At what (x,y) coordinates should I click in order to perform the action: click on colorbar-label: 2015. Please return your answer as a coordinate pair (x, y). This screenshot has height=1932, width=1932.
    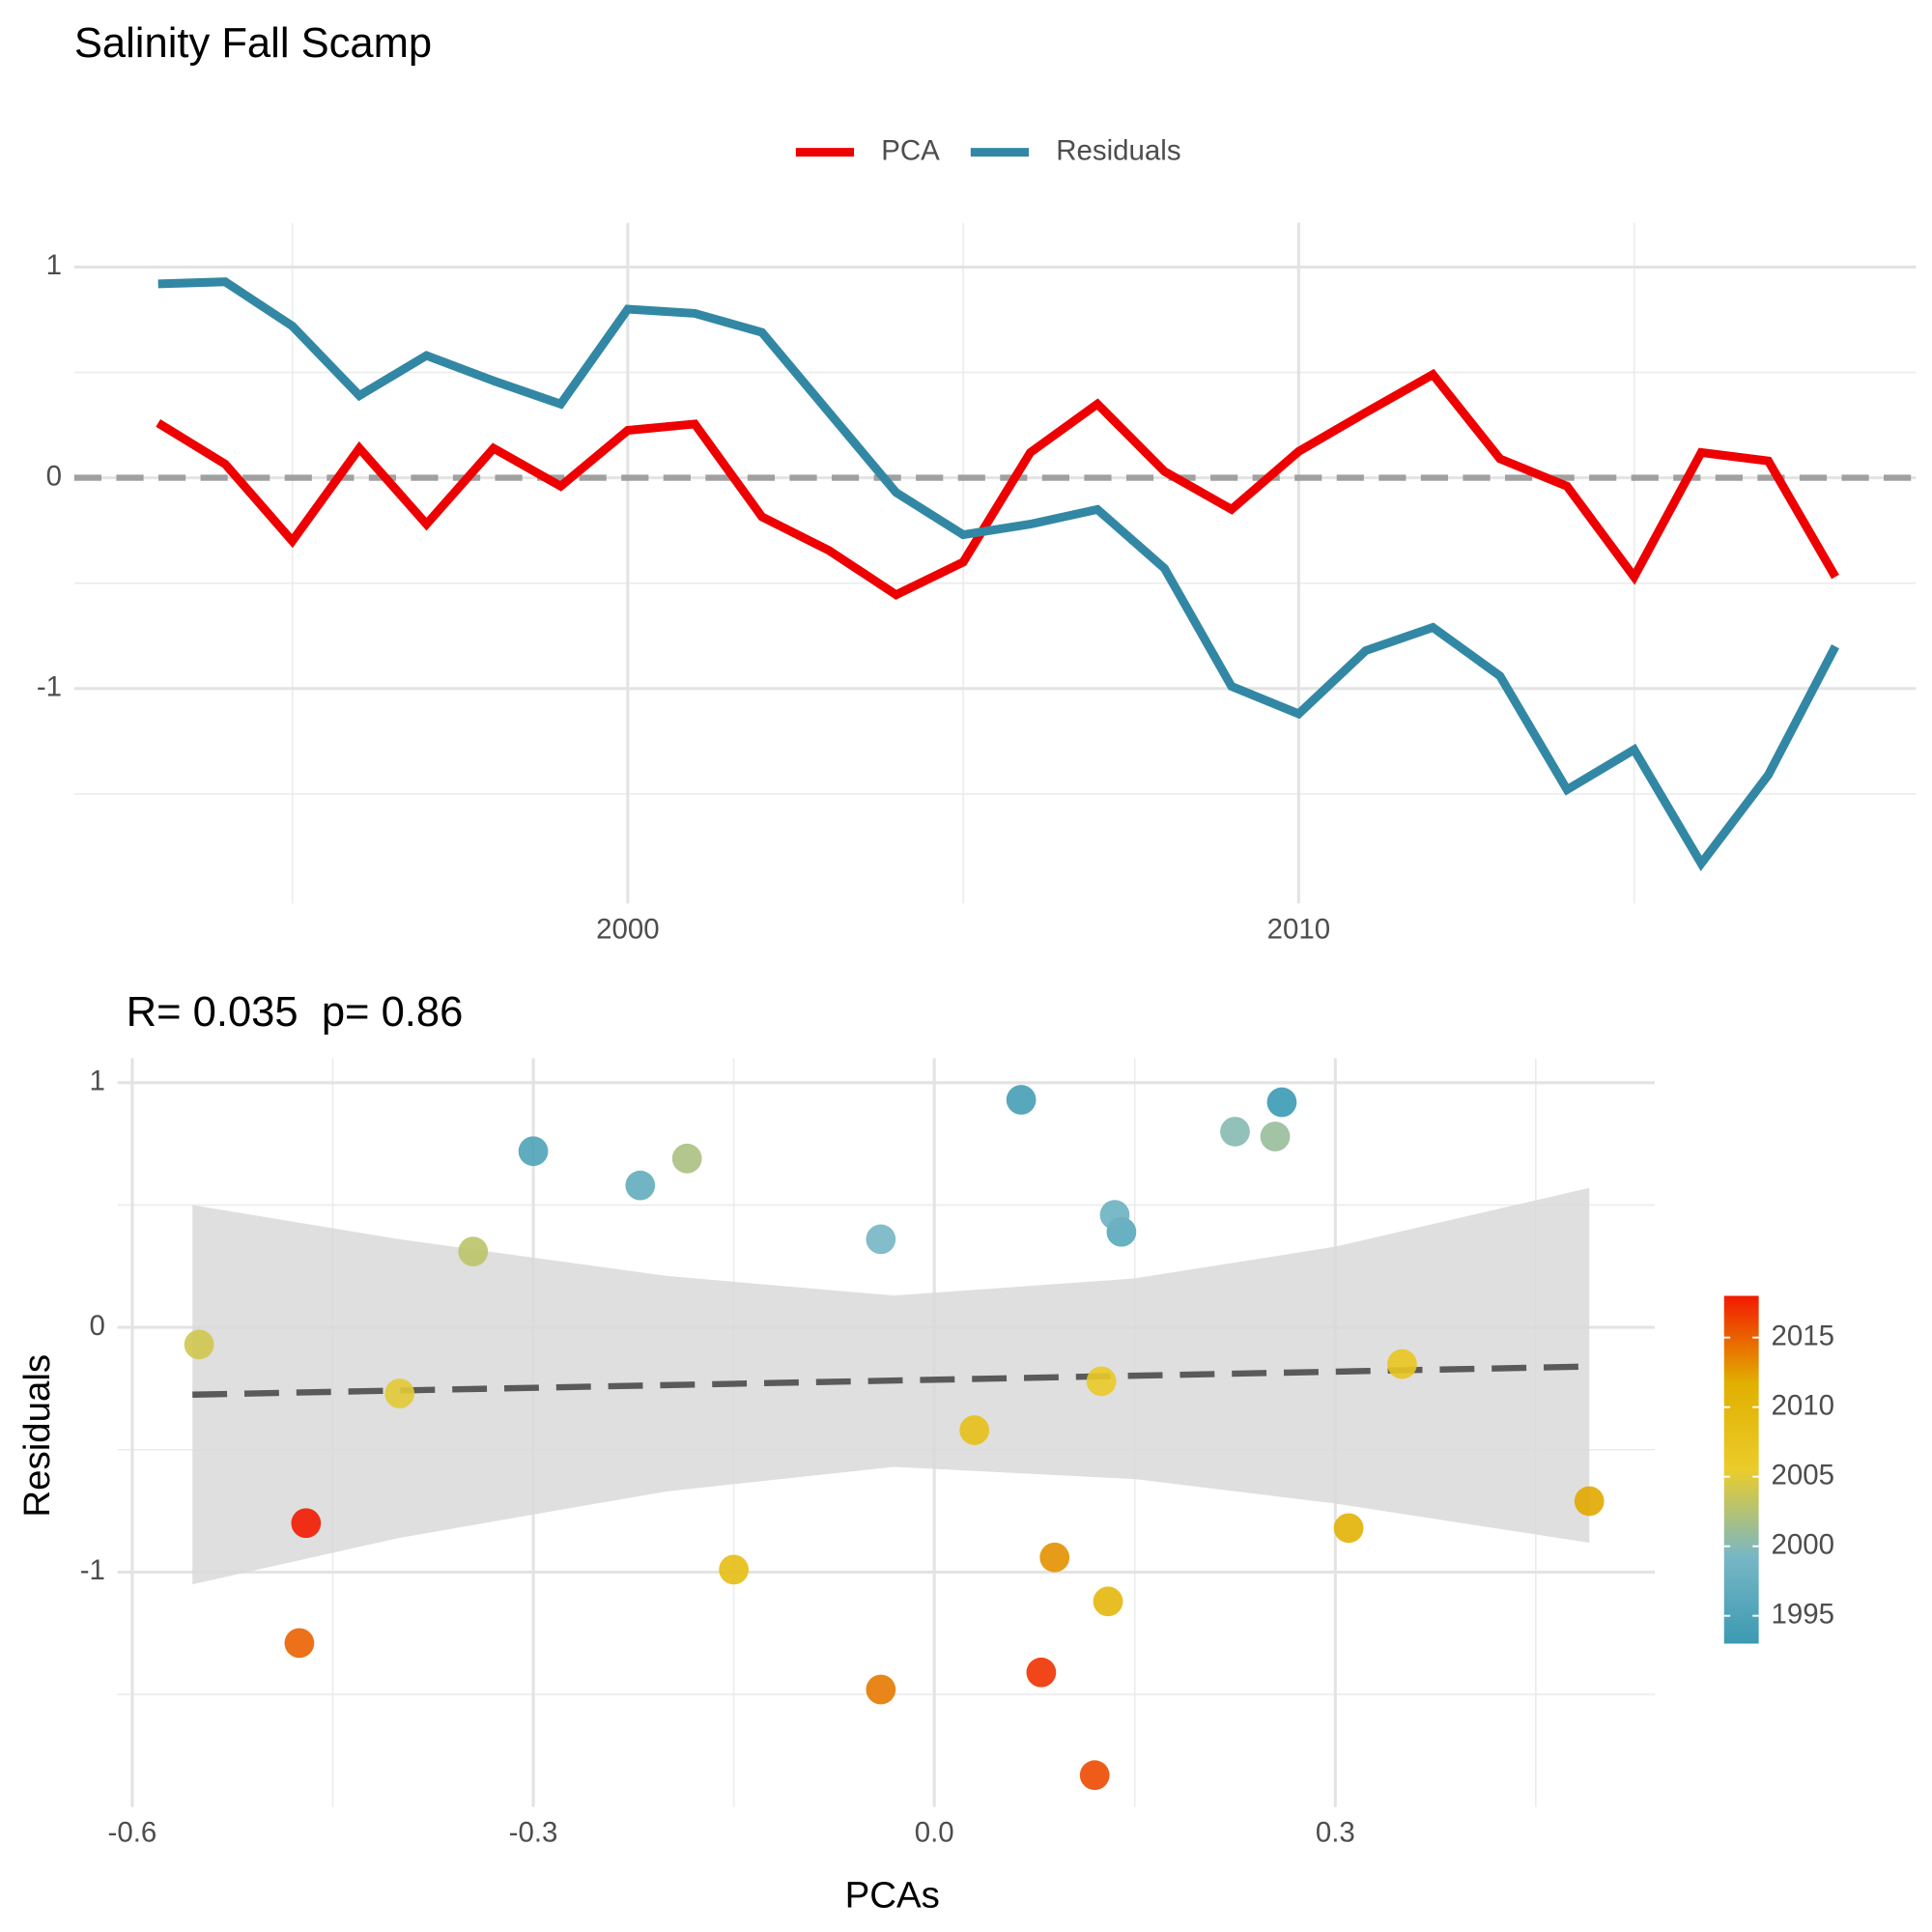
    Looking at the image, I should click on (1802, 1335).